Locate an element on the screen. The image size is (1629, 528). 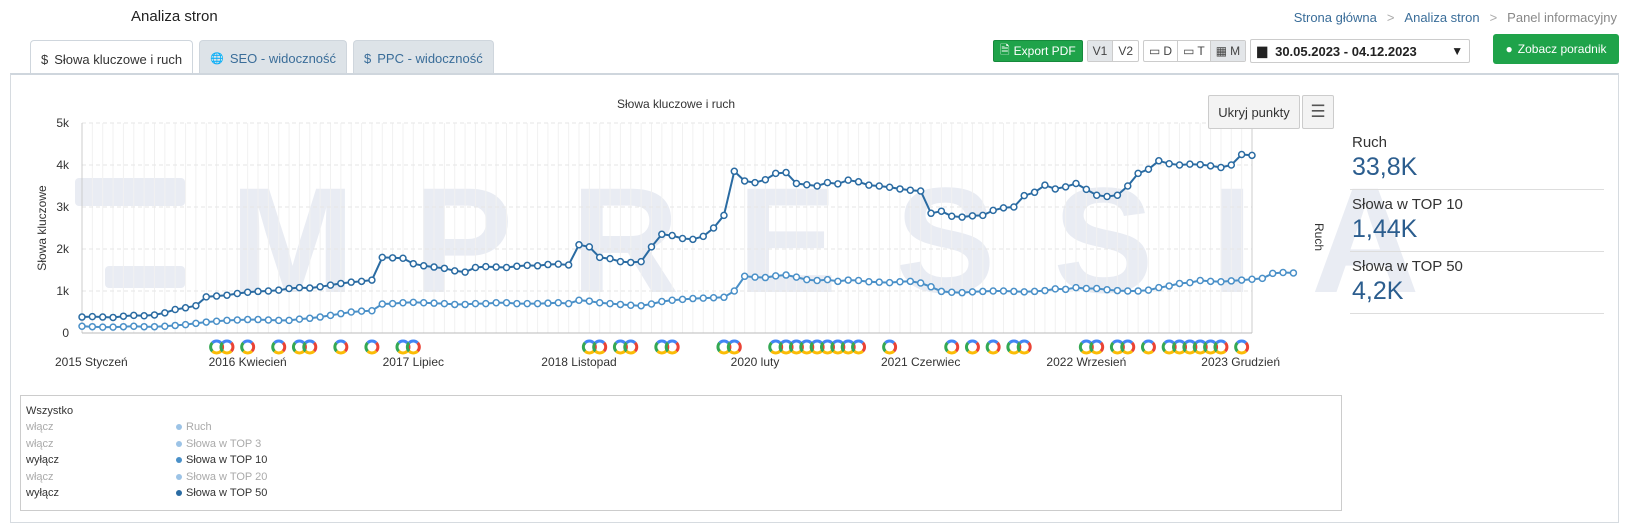
legend-toggle-link: wyłącz is located at coordinates (43, 460).